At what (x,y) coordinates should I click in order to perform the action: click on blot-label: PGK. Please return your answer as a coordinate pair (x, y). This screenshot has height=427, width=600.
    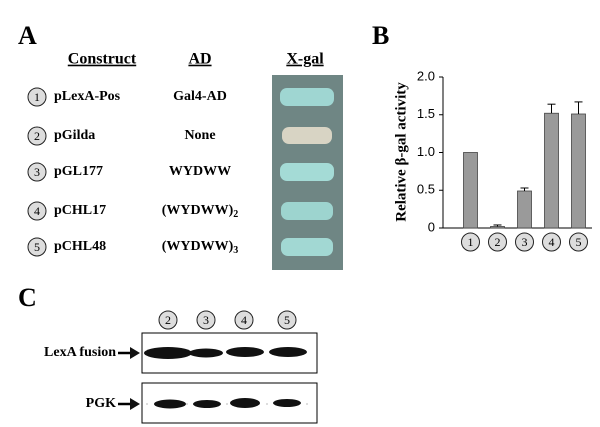
    Looking at the image, I should click on (101, 403).